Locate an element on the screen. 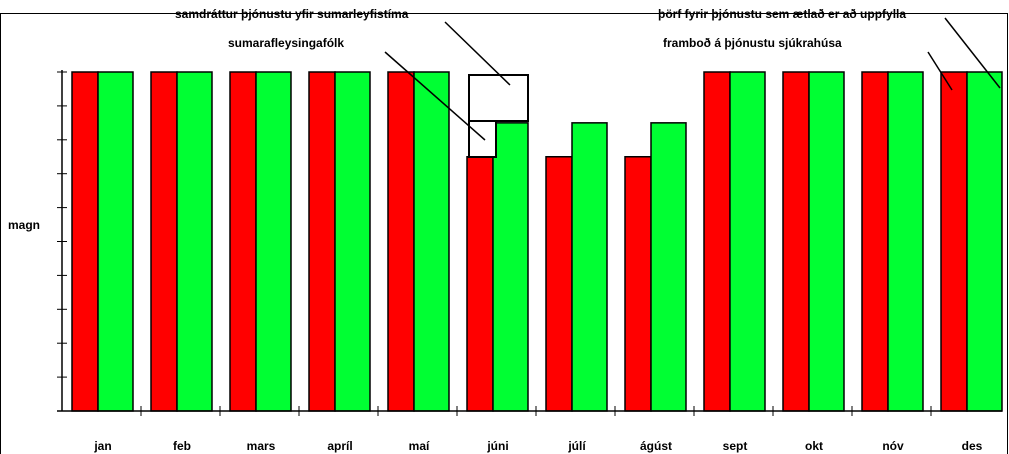 This screenshot has width=1009, height=454. x-tick-label: des is located at coordinates (972, 446).